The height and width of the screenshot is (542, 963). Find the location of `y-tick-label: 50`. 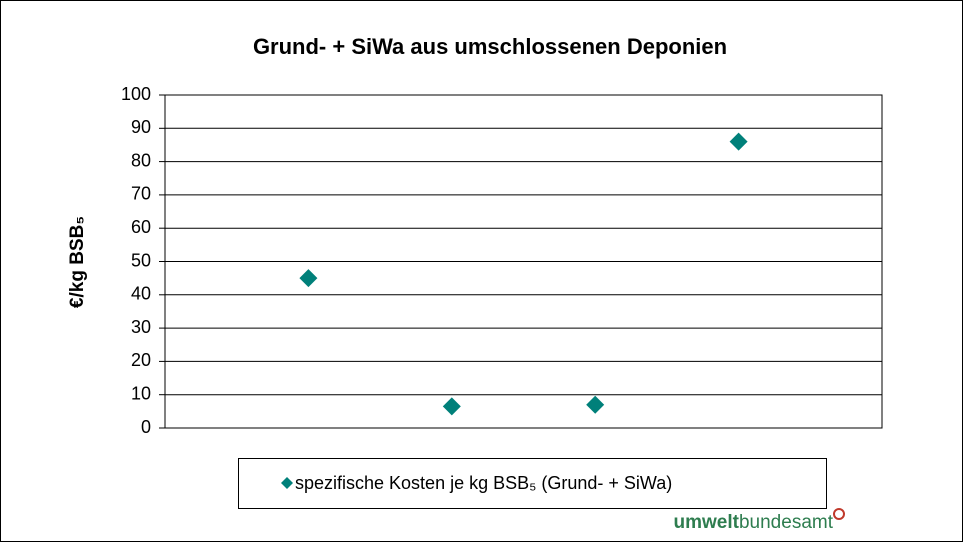

y-tick-label: 50 is located at coordinates (141, 260).